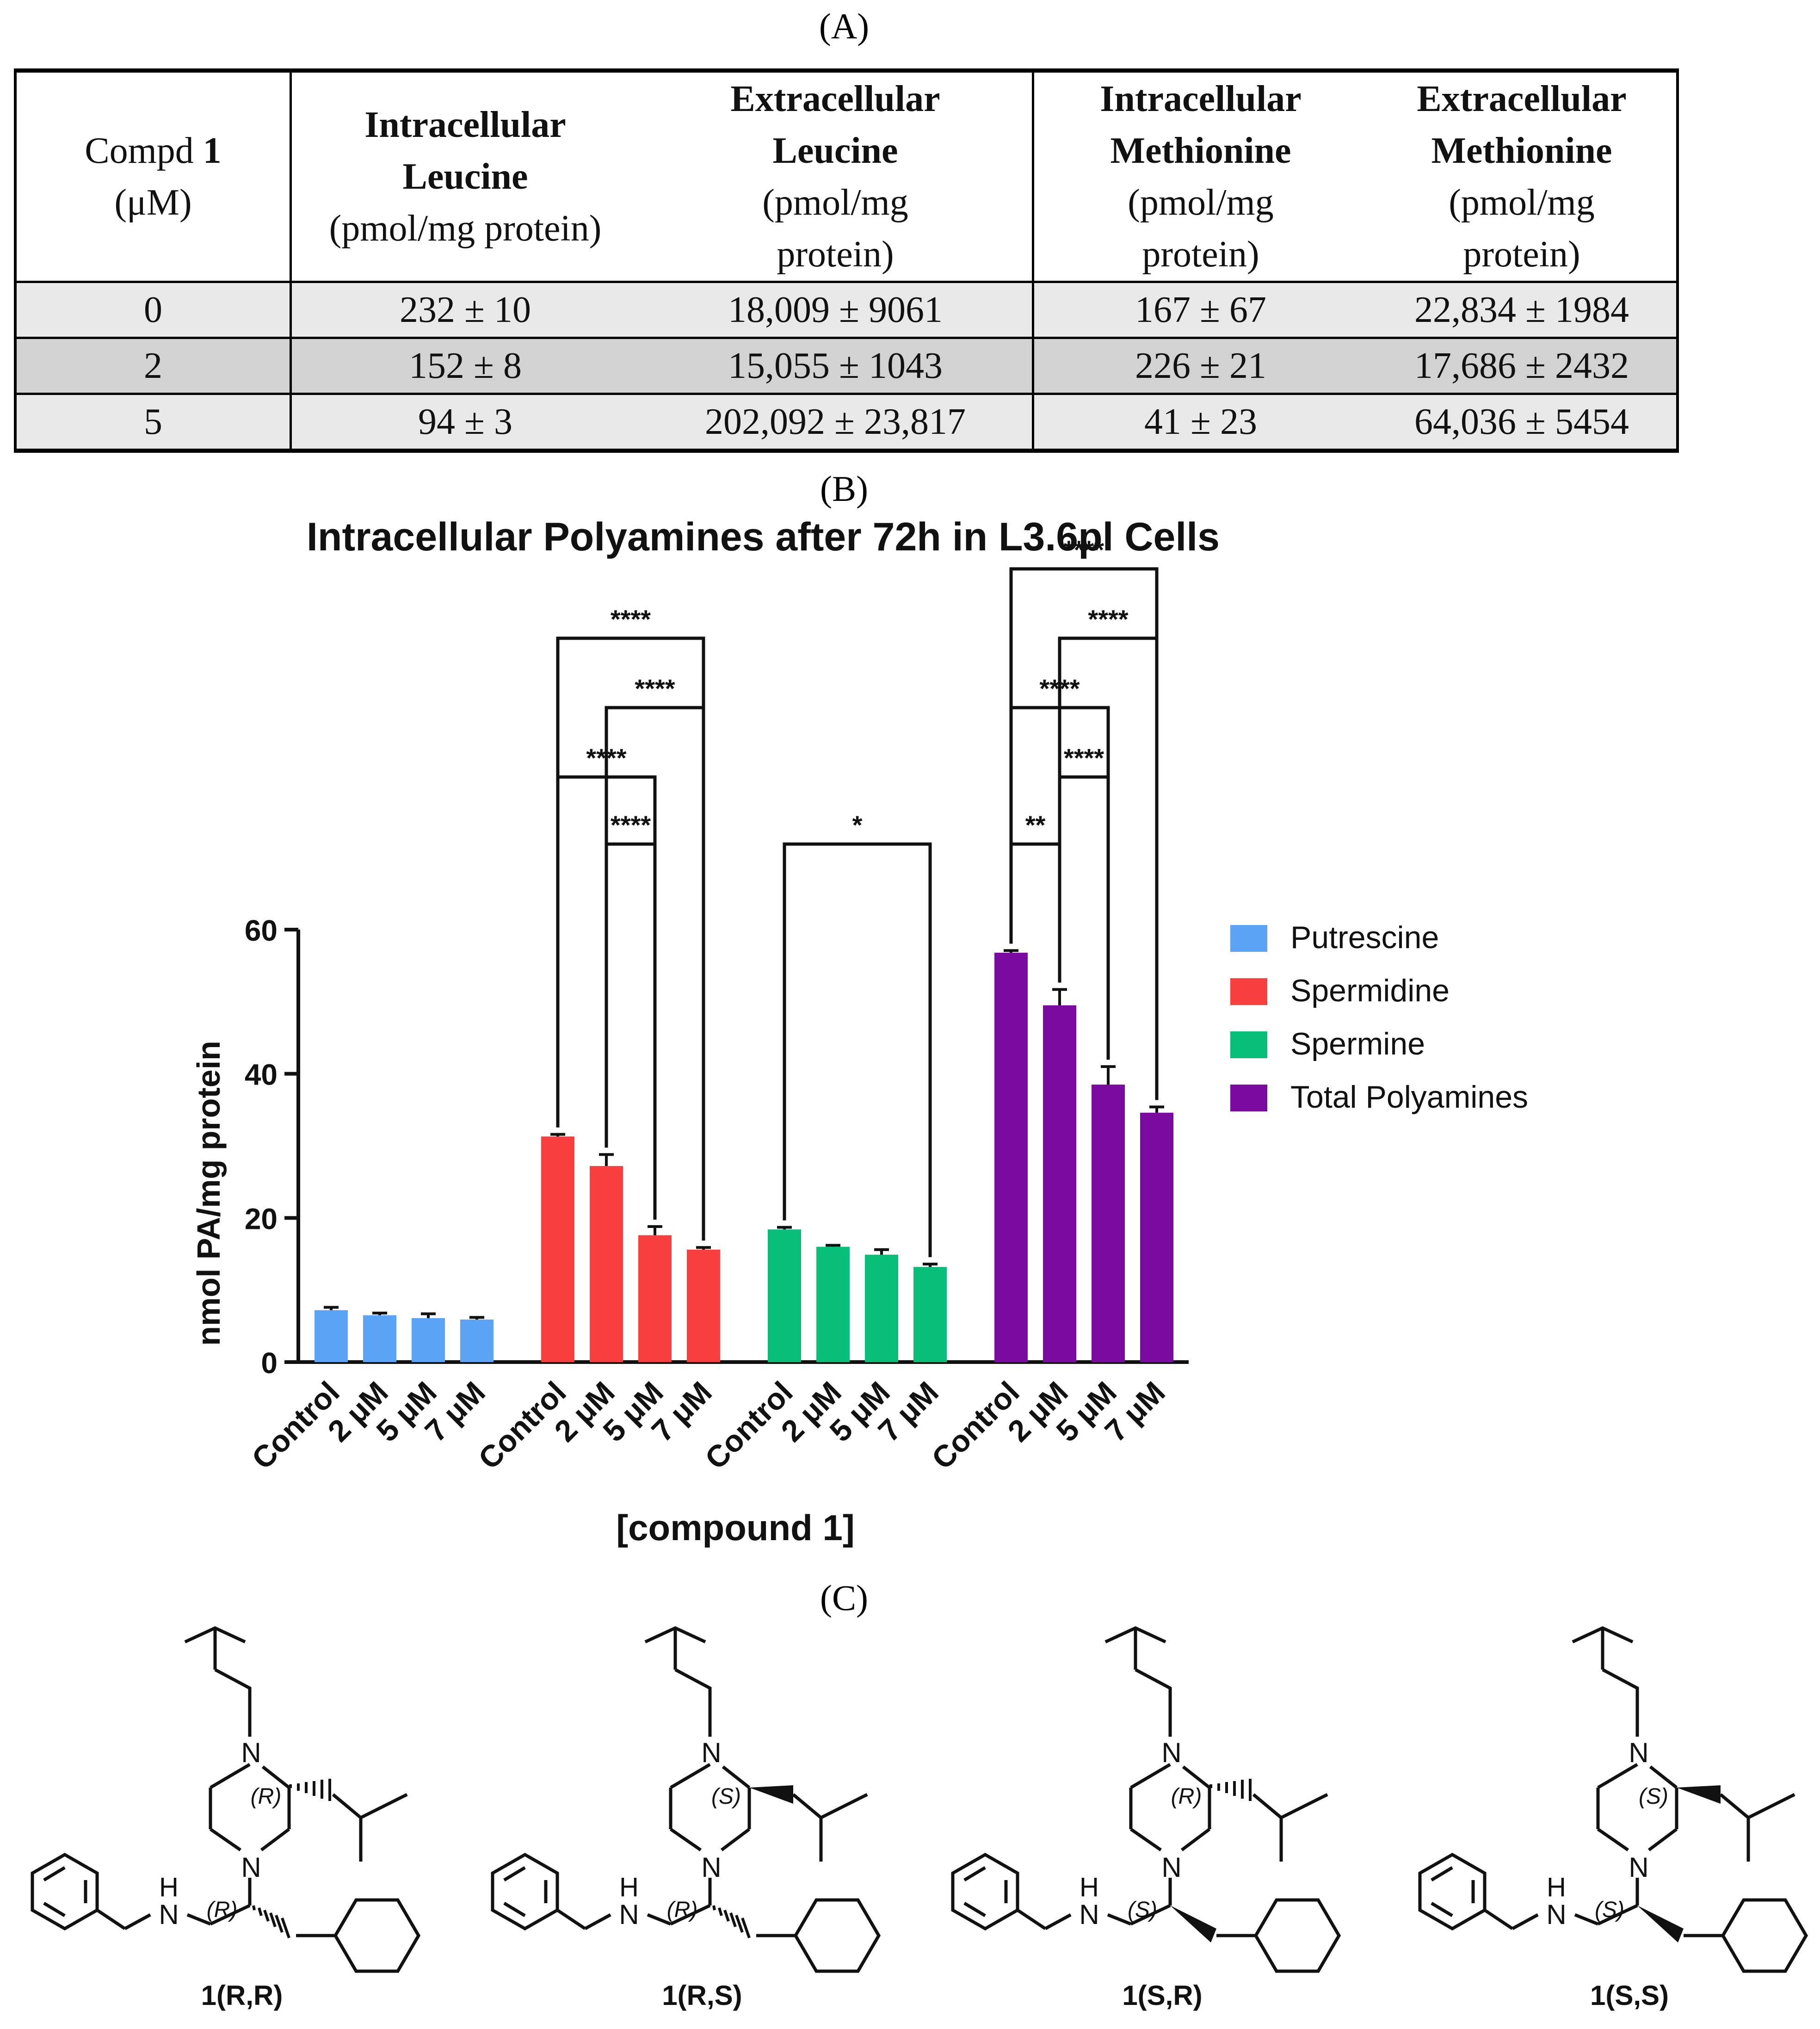  What do you see at coordinates (153, 176) in the screenshot?
I see `header-compd: Compd 1 (μM)` at bounding box center [153, 176].